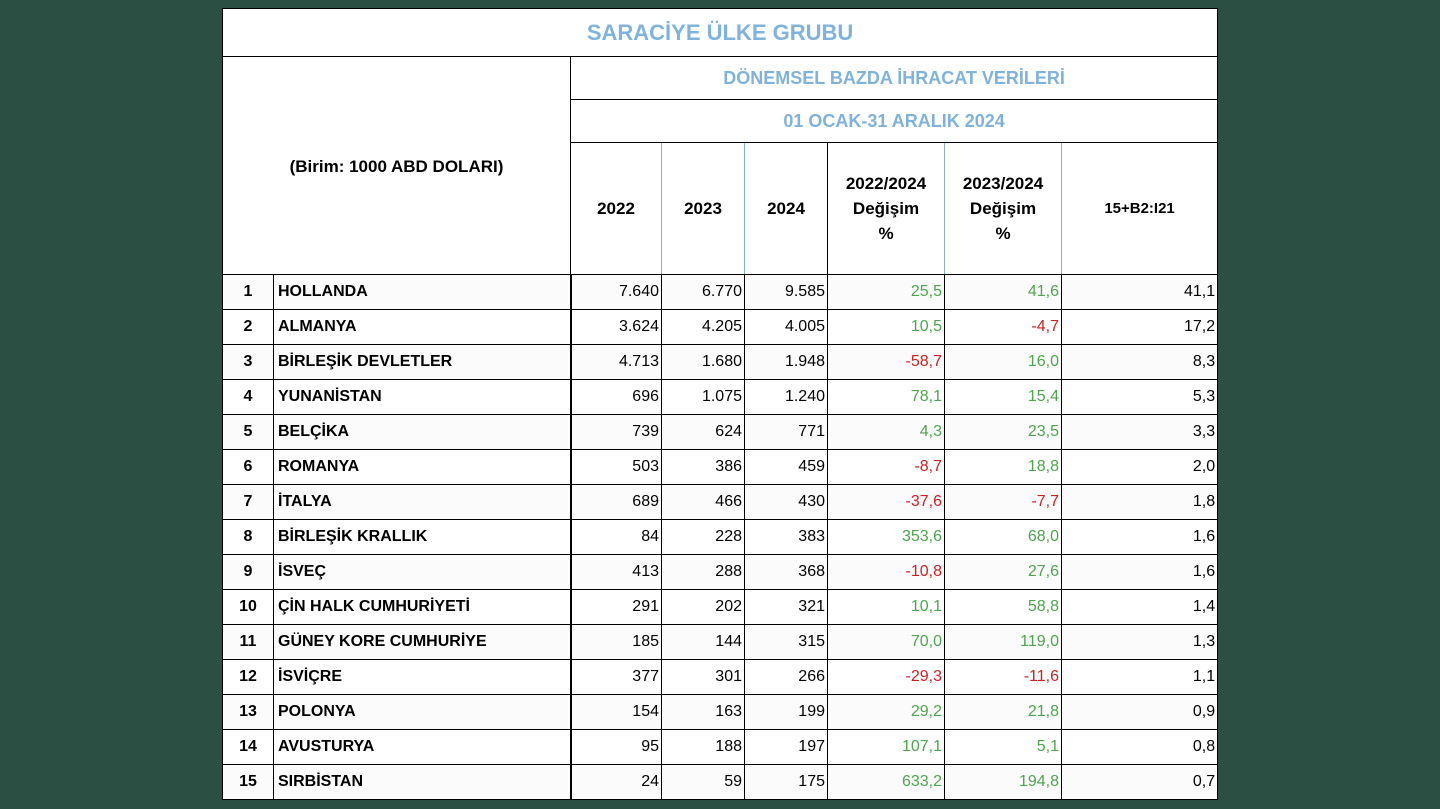 This screenshot has width=1440, height=809. I want to click on row-country: BİRLEŞİK KRALLIK, so click(422, 537).